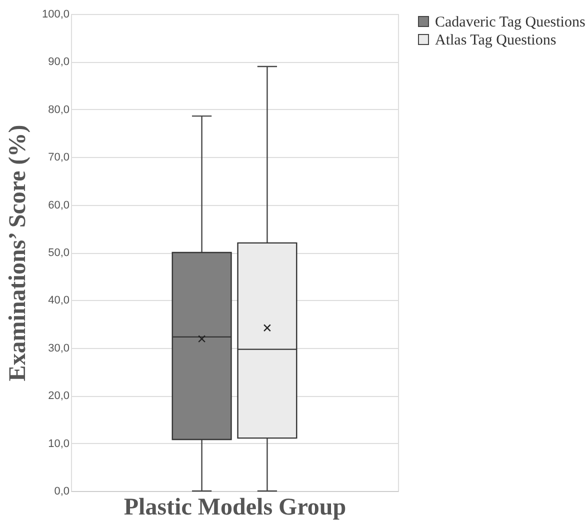 The height and width of the screenshot is (523, 588). I want to click on y-tick-label: 40,0, so click(59, 300).